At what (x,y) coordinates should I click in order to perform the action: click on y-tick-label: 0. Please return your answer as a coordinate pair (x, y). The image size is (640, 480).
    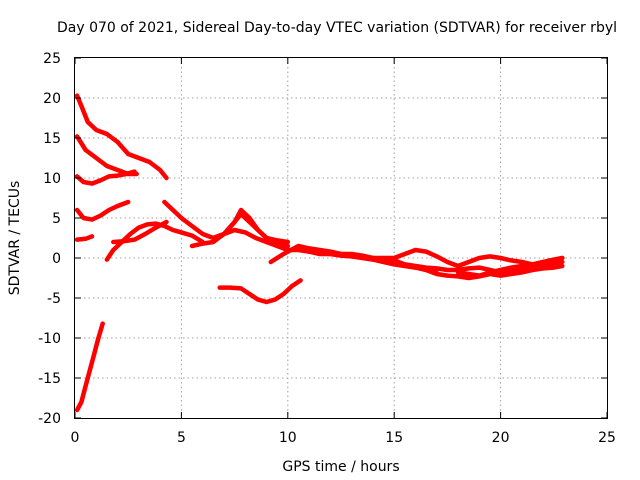
    Looking at the image, I should click on (56, 259).